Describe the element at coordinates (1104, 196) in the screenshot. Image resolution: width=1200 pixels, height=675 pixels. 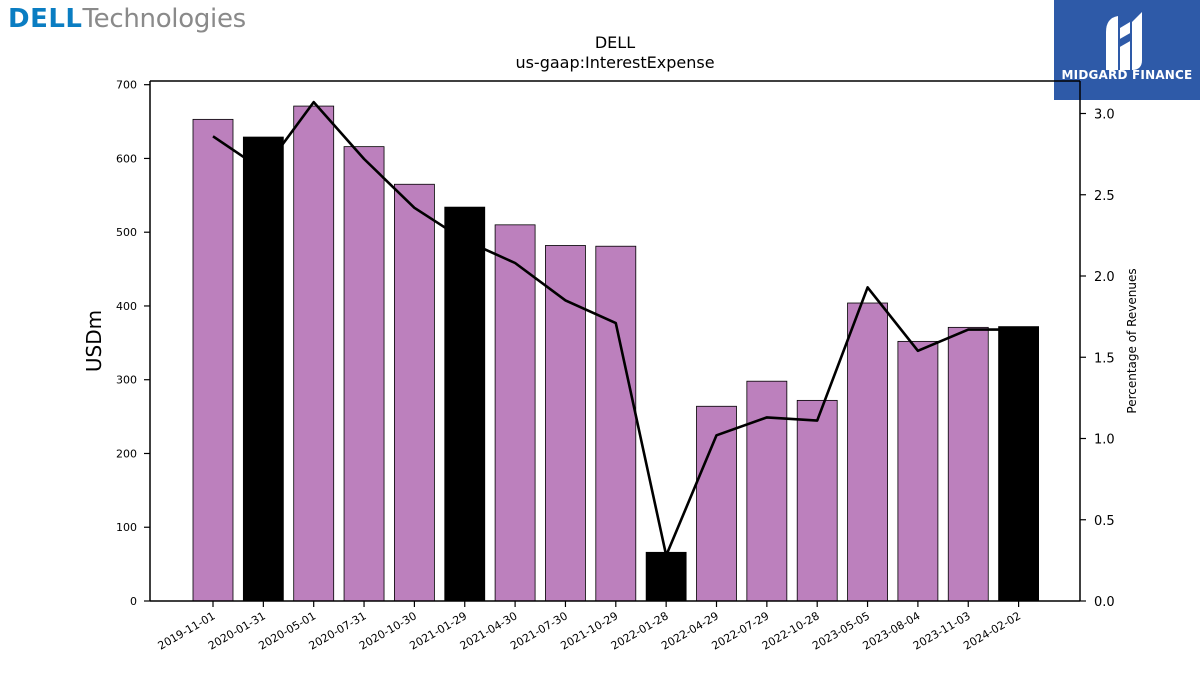
I see `y2-tick-label: 2.5` at that location.